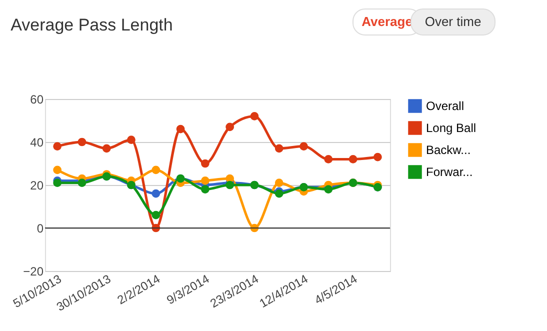 The height and width of the screenshot is (331, 547). Describe the element at coordinates (37, 143) in the screenshot. I see `y-tick-label: 40` at that location.